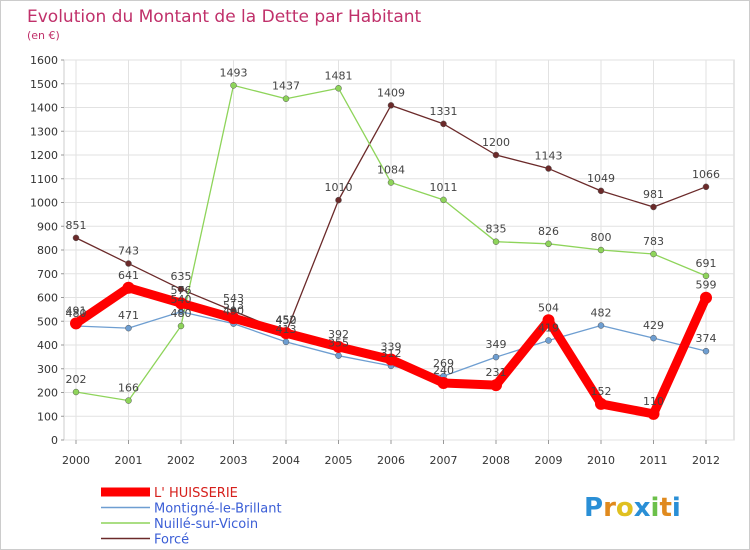 This screenshot has width=750, height=550. Describe the element at coordinates (196, 493) in the screenshot. I see `legend-label-0: L' HUISSERIE` at that location.